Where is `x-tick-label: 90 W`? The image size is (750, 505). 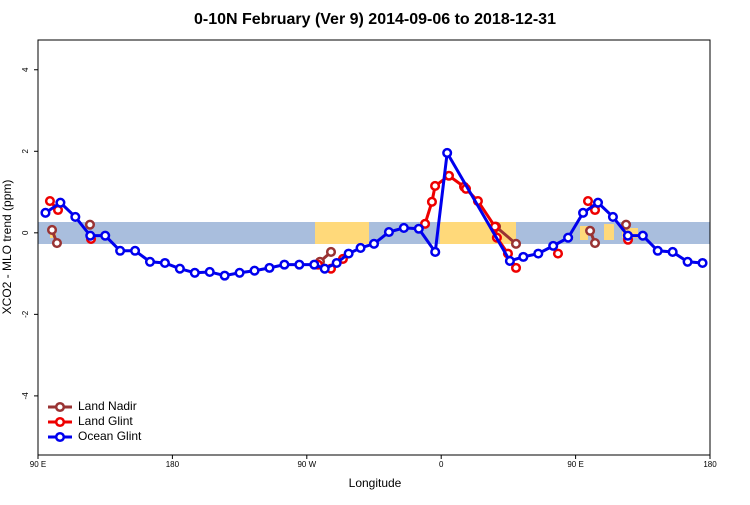 x-tick-label: 90 W is located at coordinates (306, 464).